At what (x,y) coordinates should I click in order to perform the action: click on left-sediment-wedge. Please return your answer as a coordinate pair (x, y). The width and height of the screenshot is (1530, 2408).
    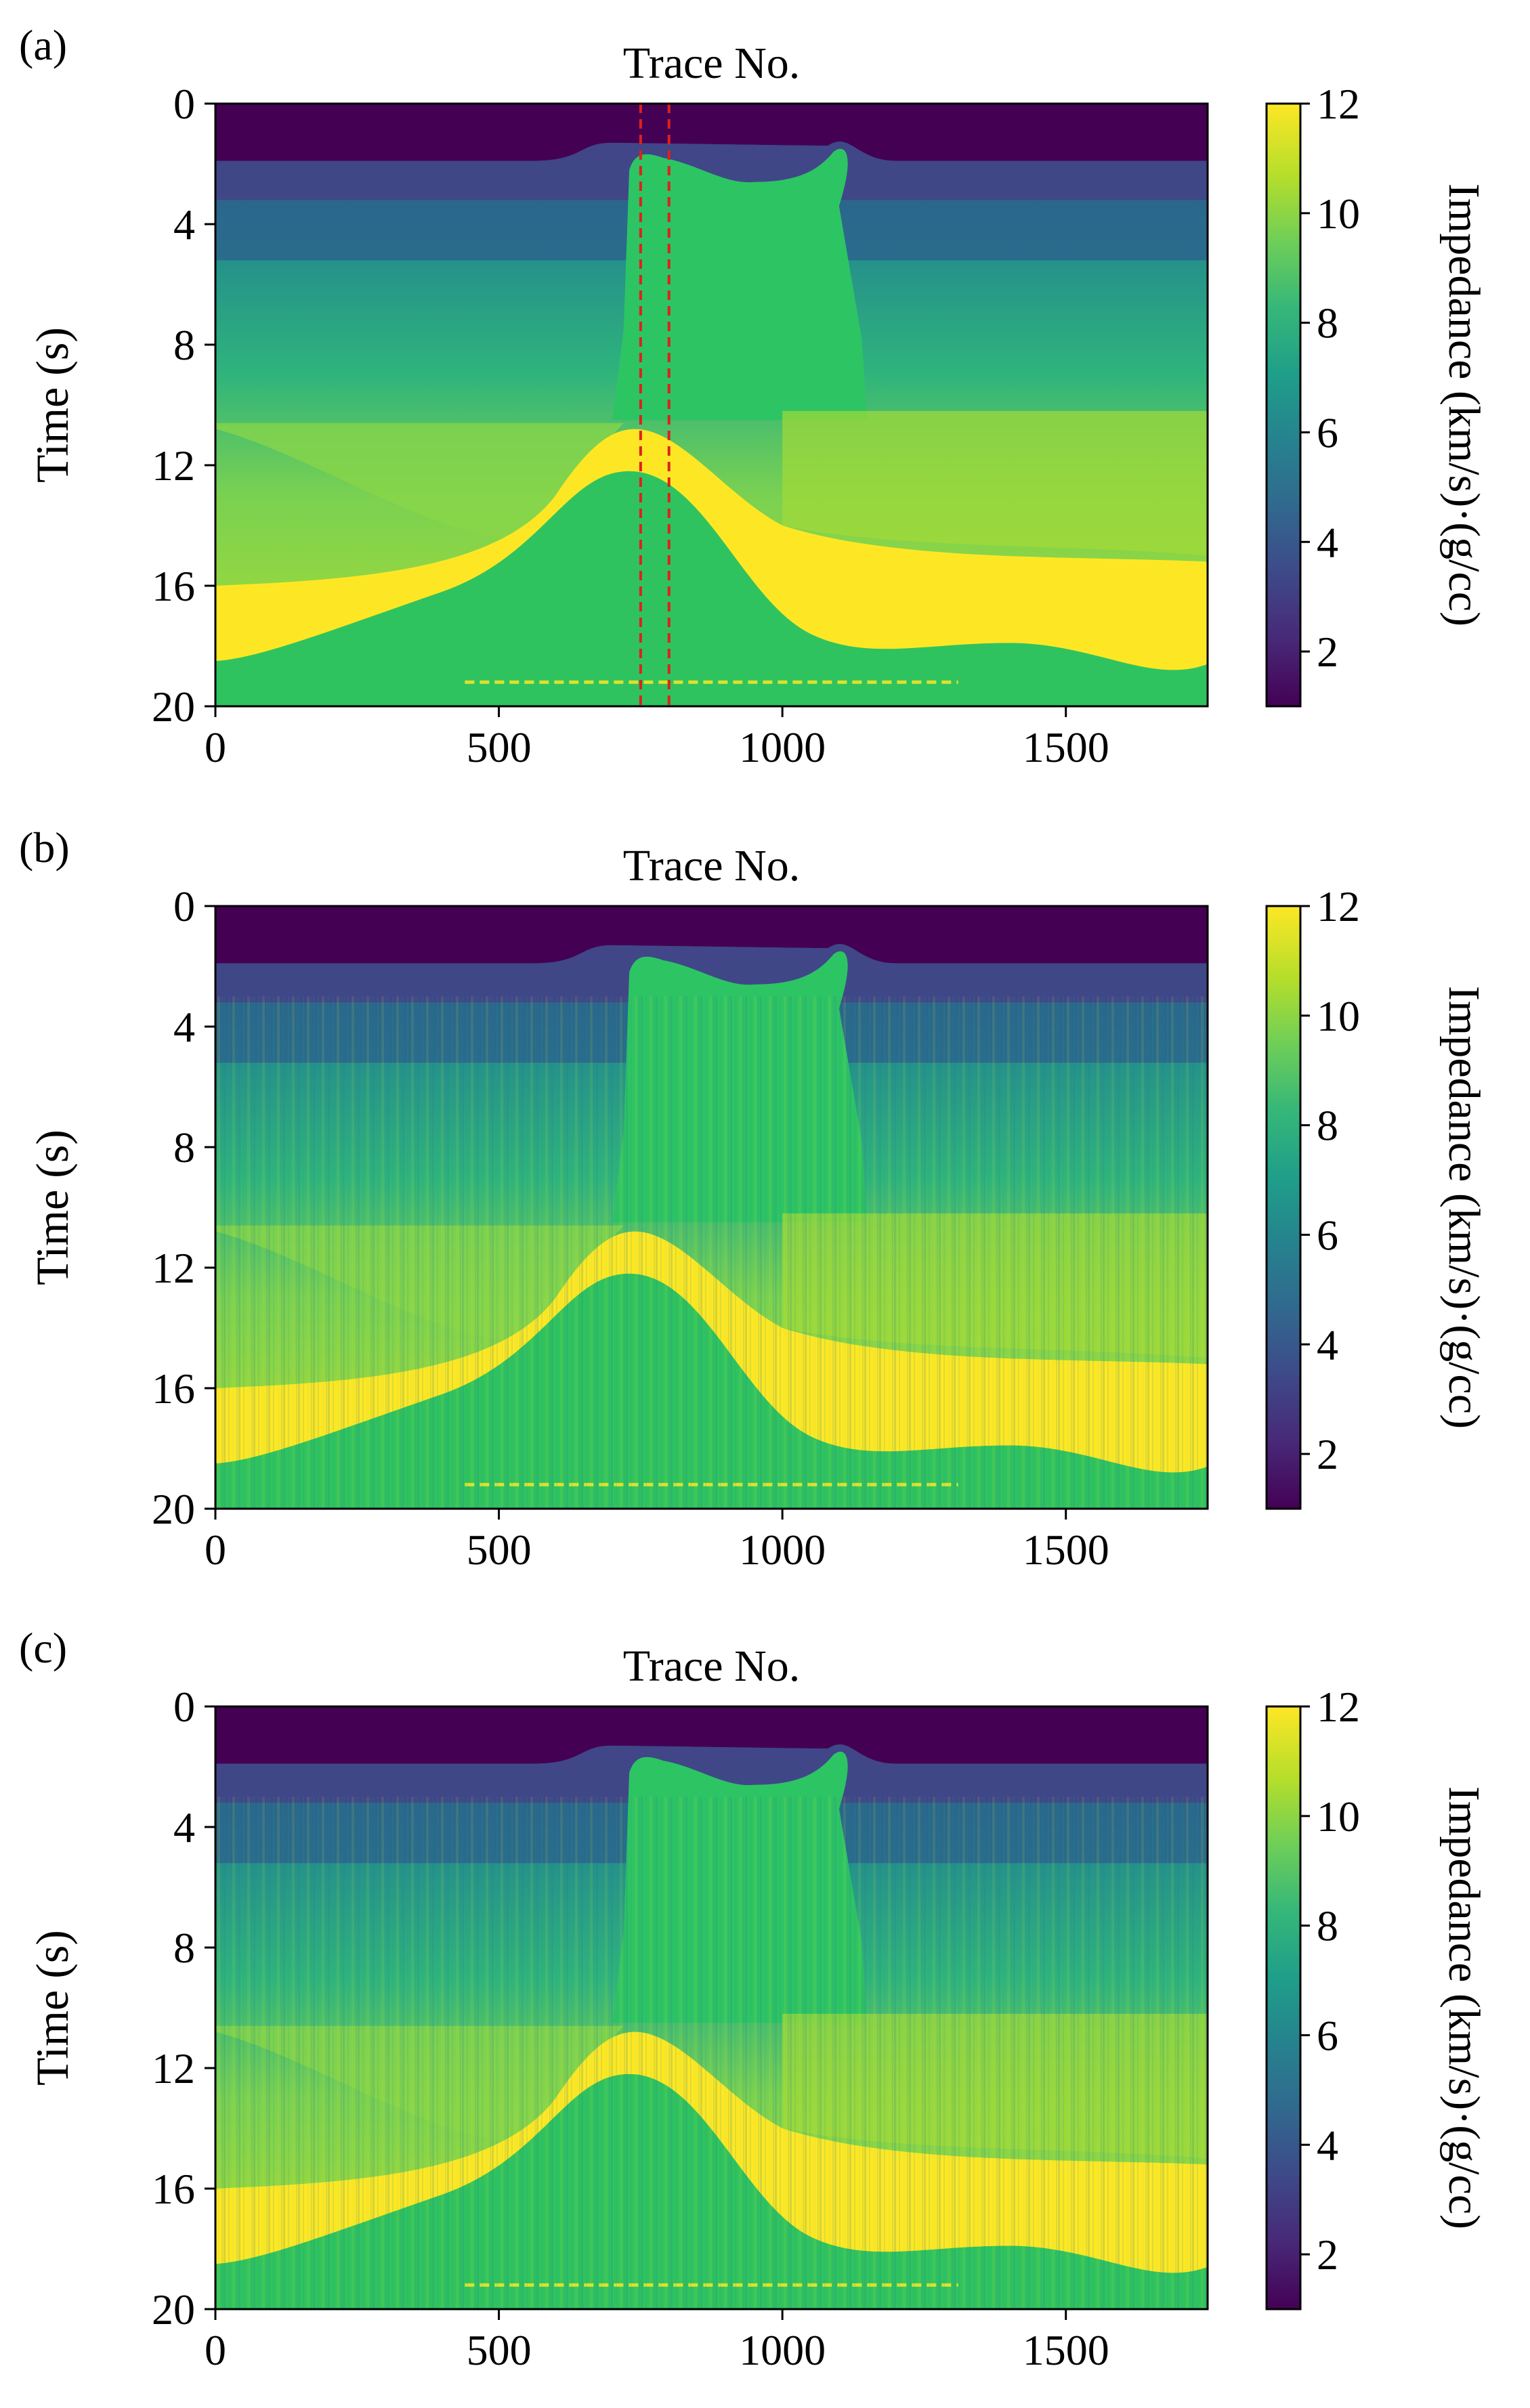
    Looking at the image, I should click on (419, 480).